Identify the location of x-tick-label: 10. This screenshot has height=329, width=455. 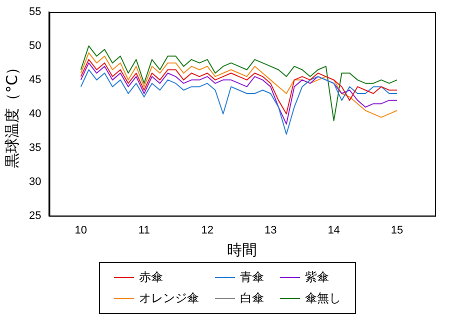
(80, 230).